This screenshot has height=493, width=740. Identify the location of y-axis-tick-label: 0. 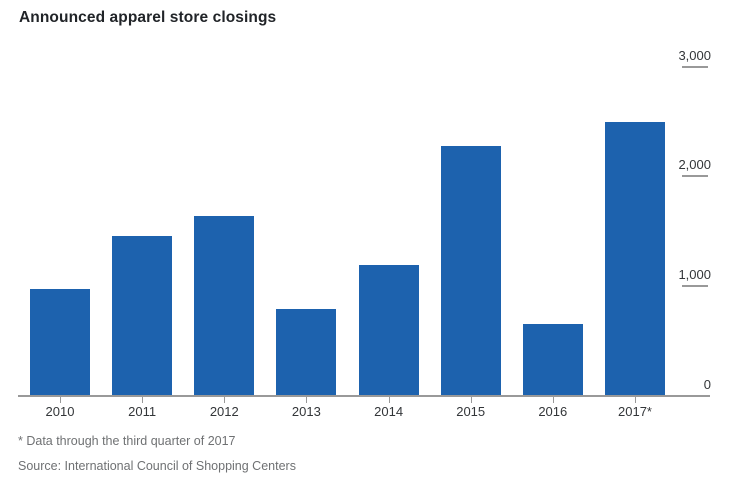
(707, 384).